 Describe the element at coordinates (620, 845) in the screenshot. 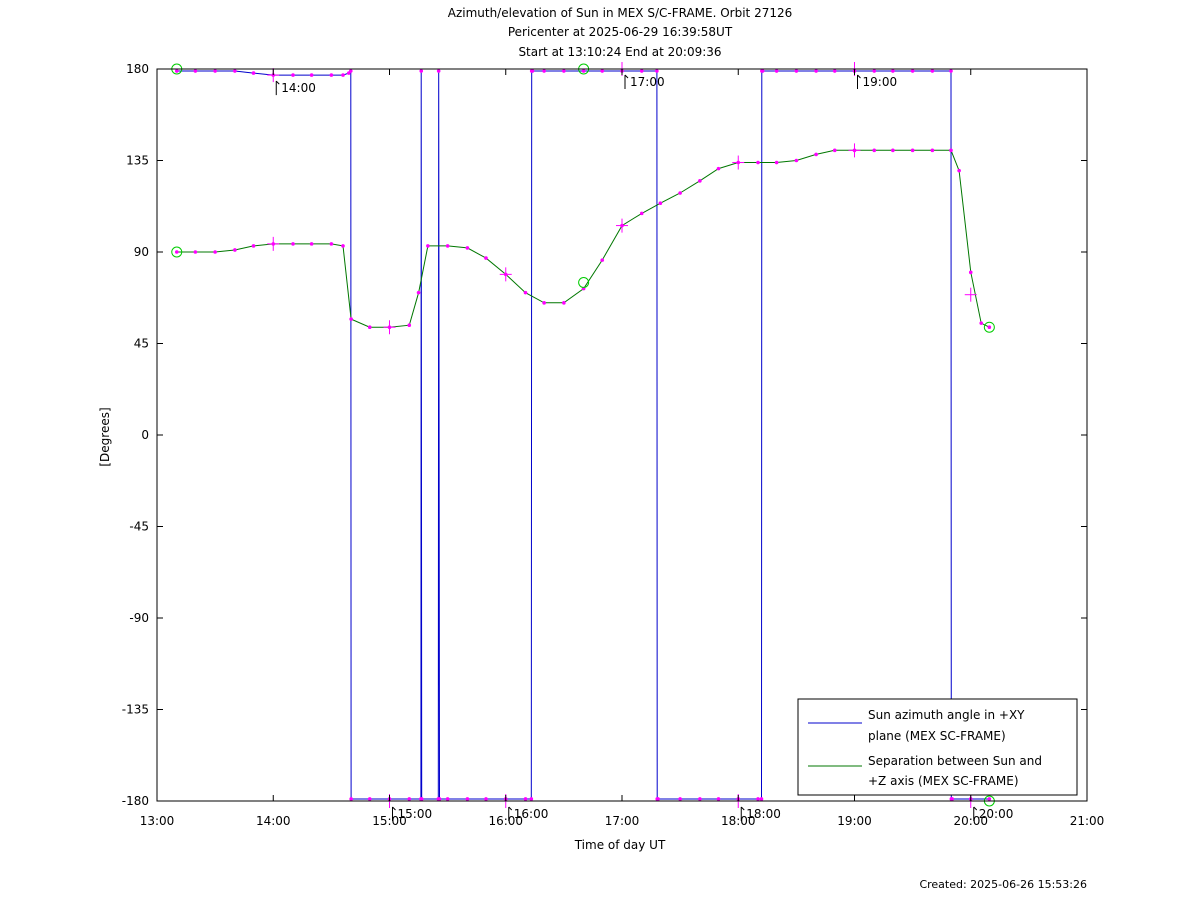

I see `x-axis-label: Time of day UT` at that location.